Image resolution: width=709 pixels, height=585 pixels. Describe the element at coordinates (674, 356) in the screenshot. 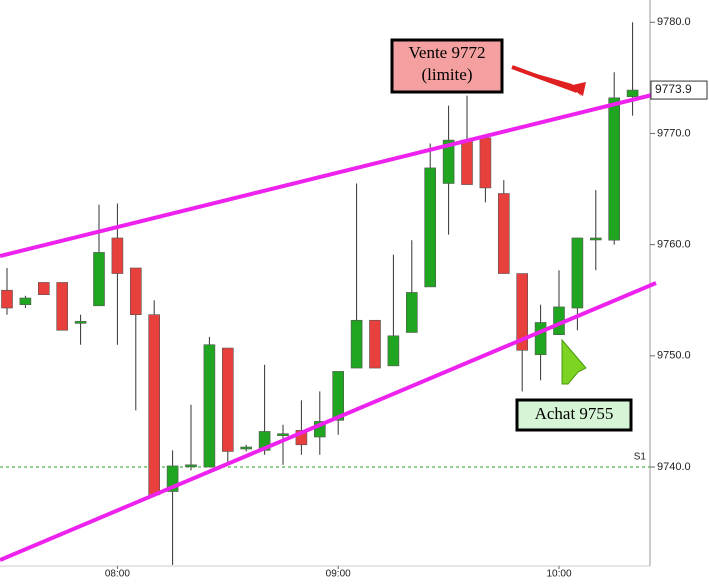

I see `y-tick-label: 9750.0` at that location.